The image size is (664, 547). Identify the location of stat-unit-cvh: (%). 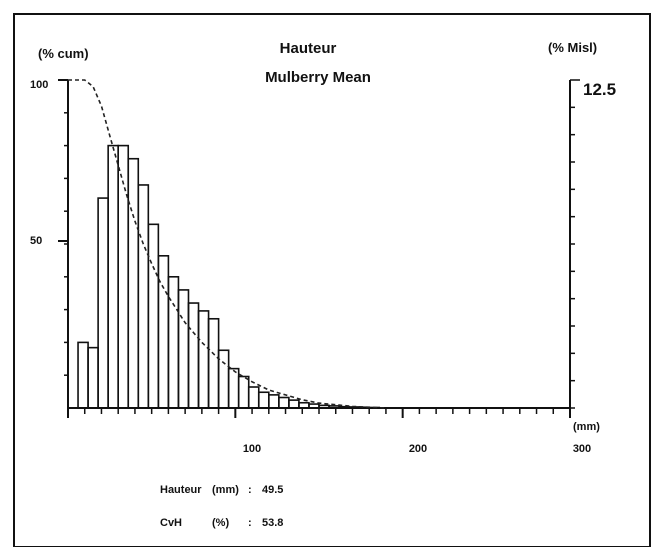
(220, 523).